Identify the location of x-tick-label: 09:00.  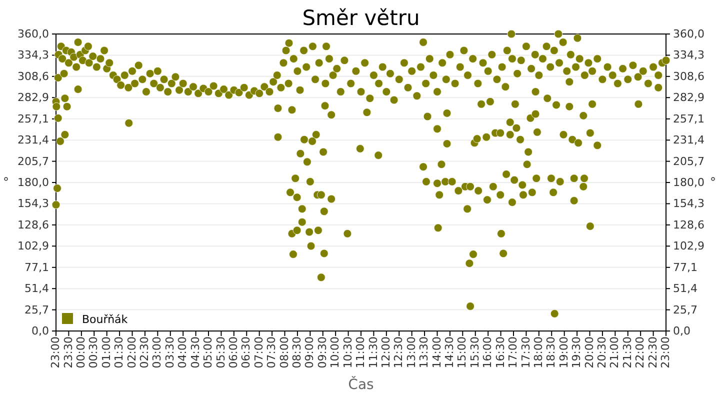
(309, 352).